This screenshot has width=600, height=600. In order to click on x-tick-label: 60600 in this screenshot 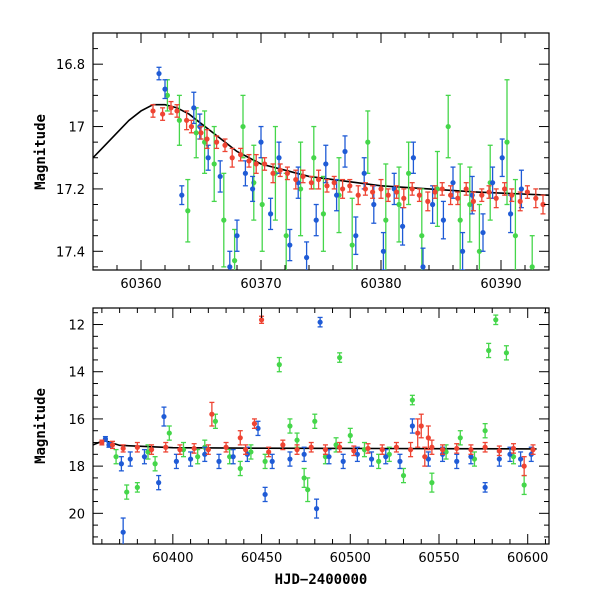, I will do `click(527, 558)`.